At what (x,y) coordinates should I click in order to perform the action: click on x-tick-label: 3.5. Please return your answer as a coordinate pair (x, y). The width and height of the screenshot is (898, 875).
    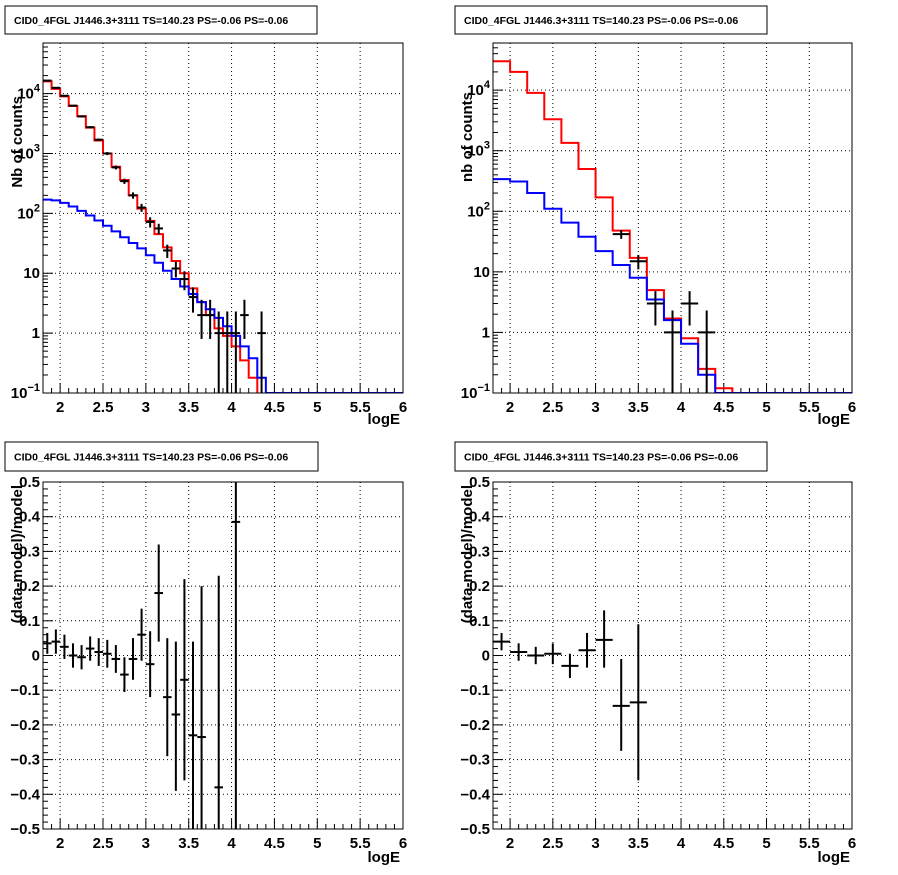
    Looking at the image, I should click on (188, 407).